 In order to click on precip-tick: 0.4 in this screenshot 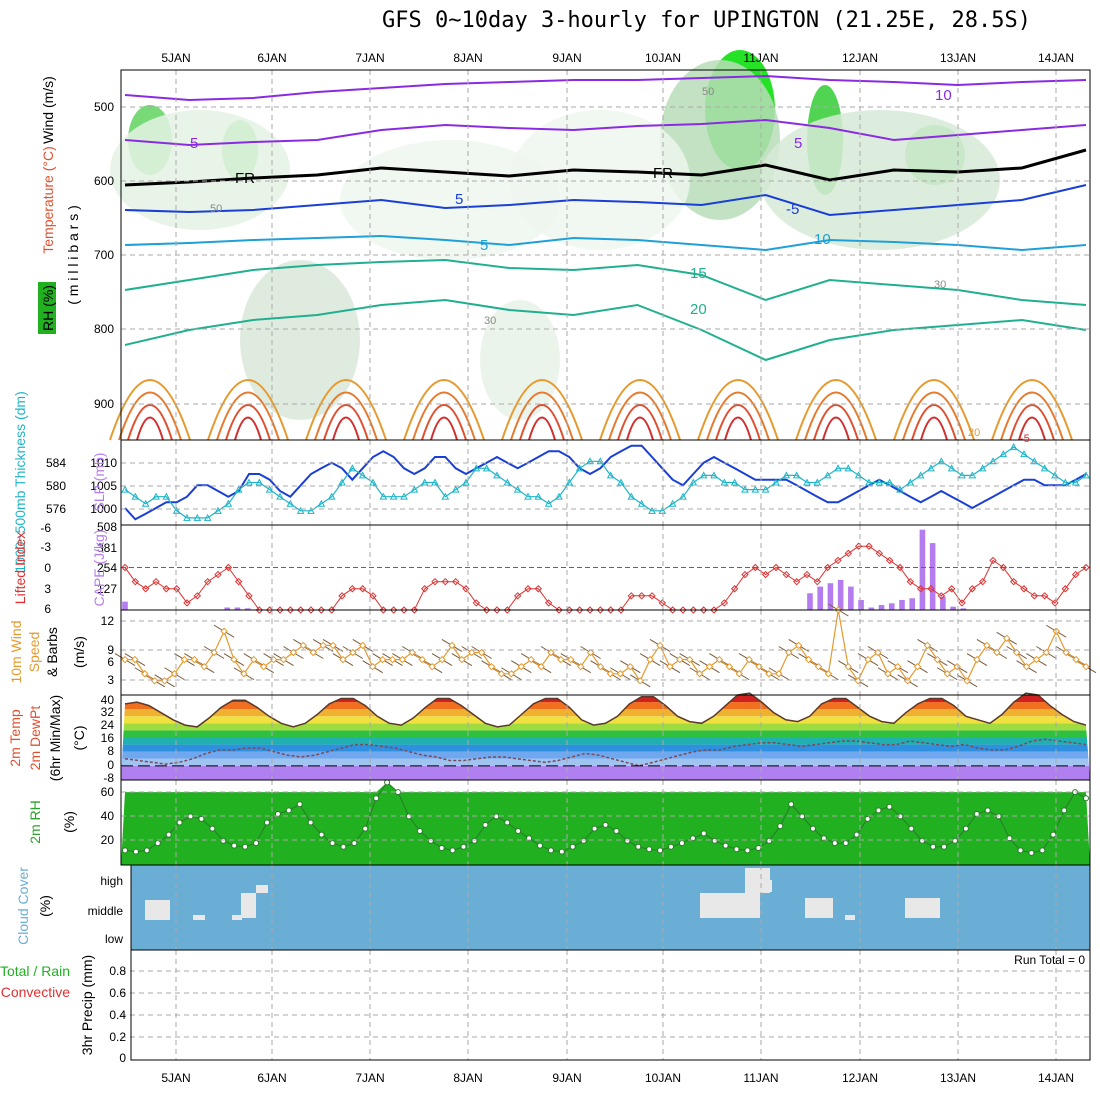, I will do `click(117, 1015)`.